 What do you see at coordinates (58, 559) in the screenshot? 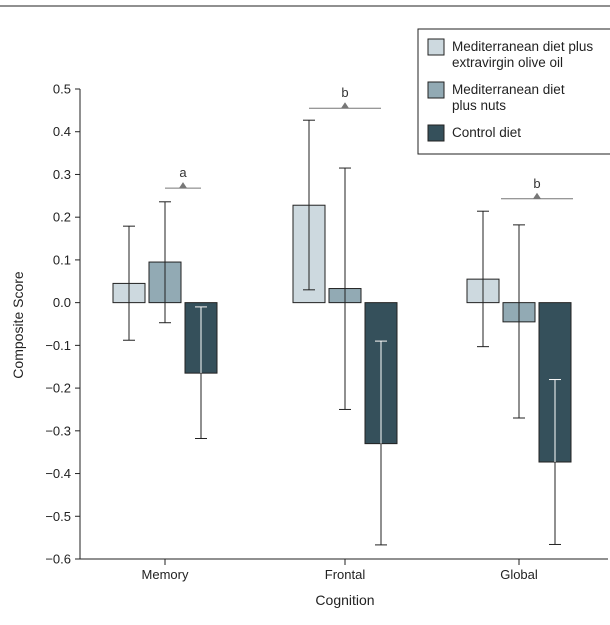
I see `y-tick-label: −0.6` at bounding box center [58, 559].